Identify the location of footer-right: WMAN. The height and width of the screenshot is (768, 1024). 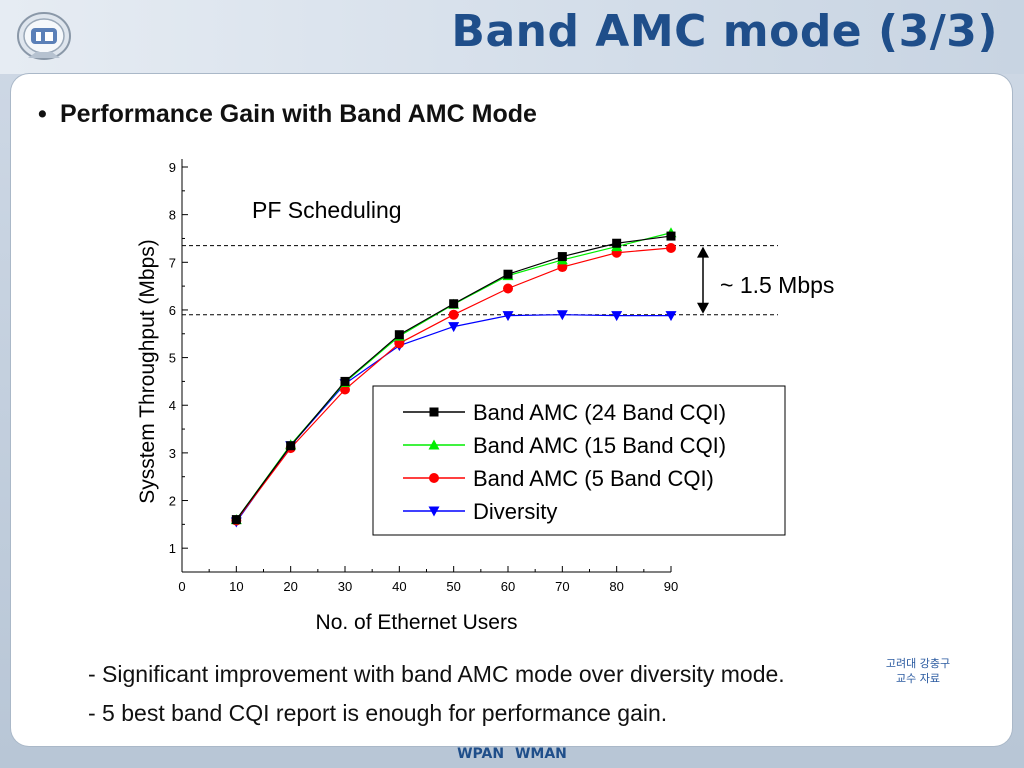
(540, 754).